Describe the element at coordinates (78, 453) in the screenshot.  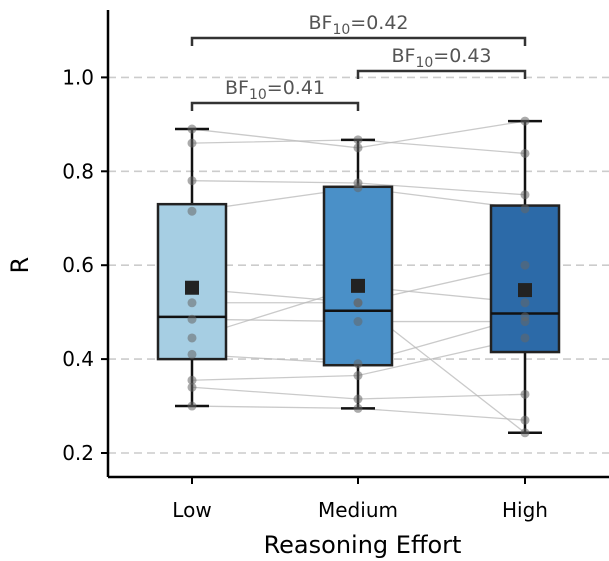
I see `y-tick-label: 0.2` at that location.